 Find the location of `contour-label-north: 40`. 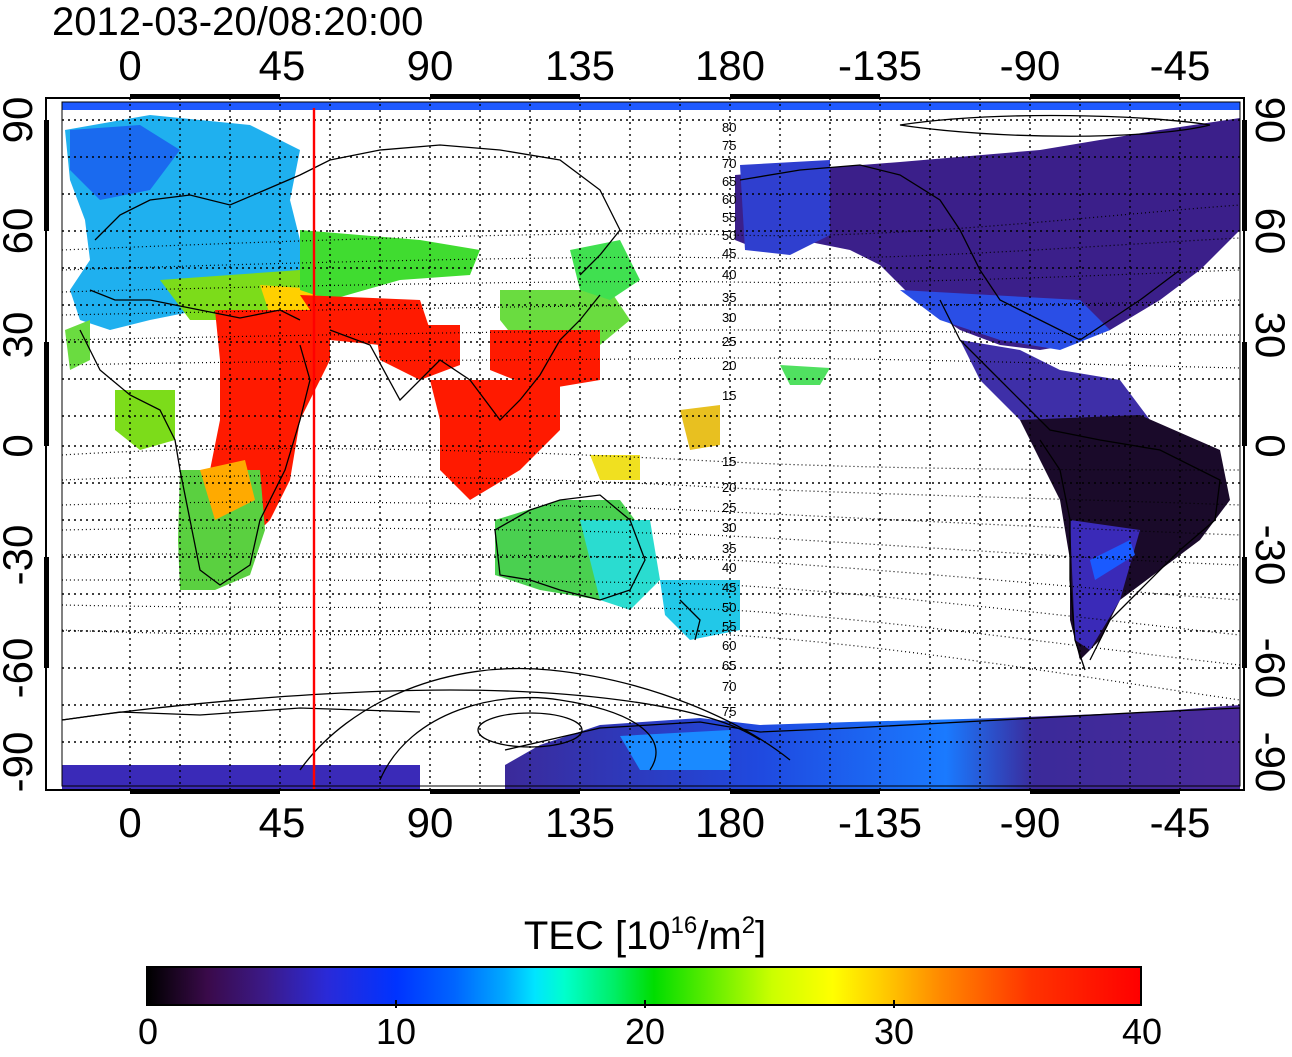

contour-label-north: 40 is located at coordinates (729, 274).